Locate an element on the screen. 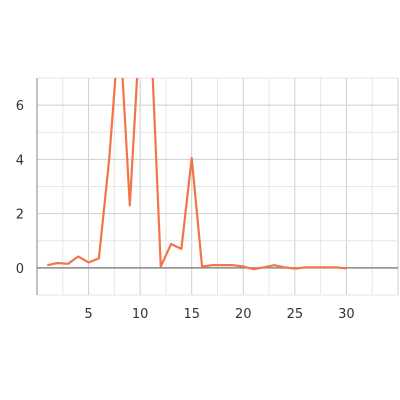 This screenshot has width=400, height=400. y-tick-label: 2 is located at coordinates (20, 215).